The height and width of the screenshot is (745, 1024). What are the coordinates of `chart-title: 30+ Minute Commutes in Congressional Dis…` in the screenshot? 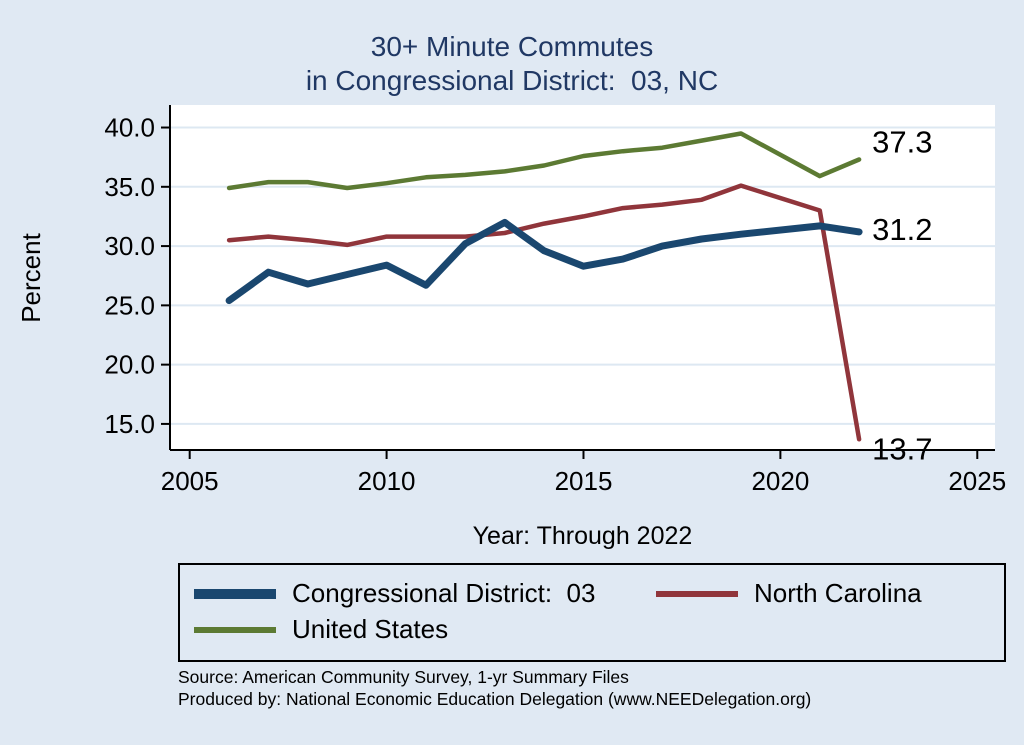 It's located at (512, 64).